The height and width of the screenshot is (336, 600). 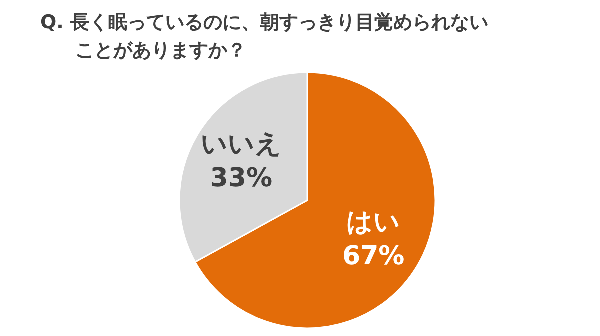 What do you see at coordinates (241, 144) in the screenshot?
I see `slice-label: いいえ` at bounding box center [241, 144].